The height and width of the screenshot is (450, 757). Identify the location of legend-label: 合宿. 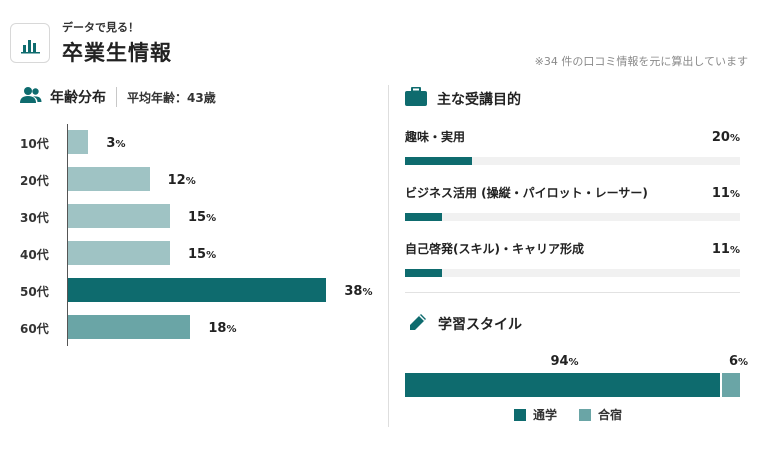
(610, 415).